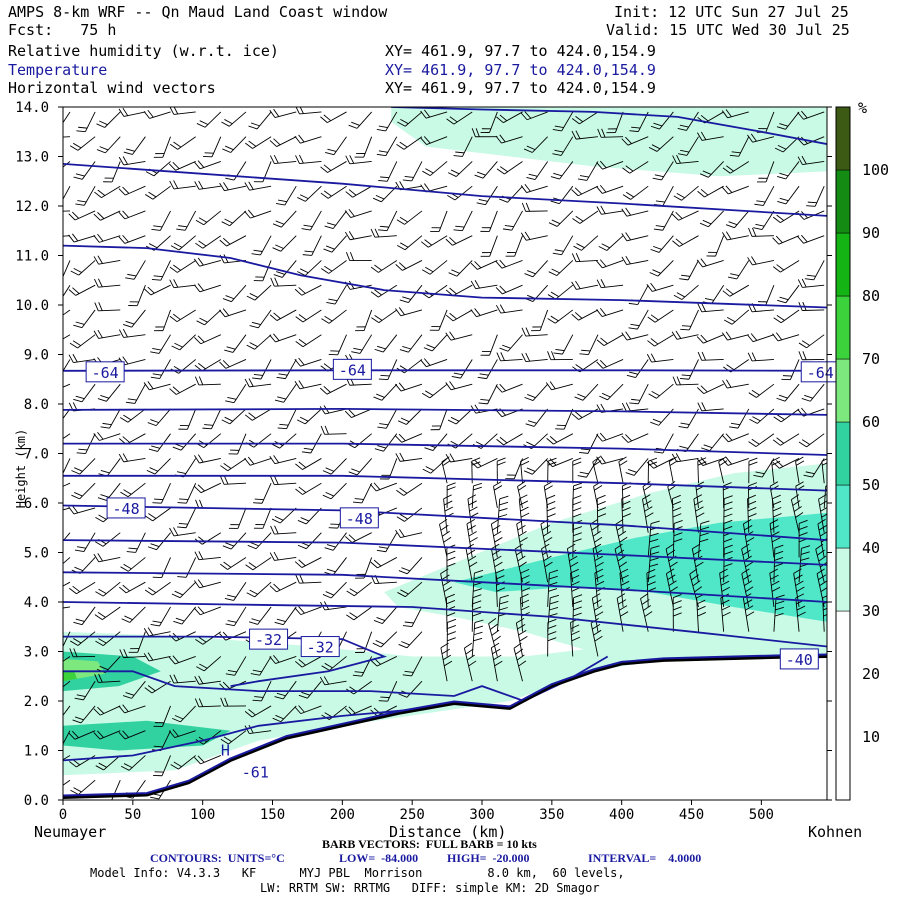  I want to click on y-tick-label: 11.0, so click(32, 257).